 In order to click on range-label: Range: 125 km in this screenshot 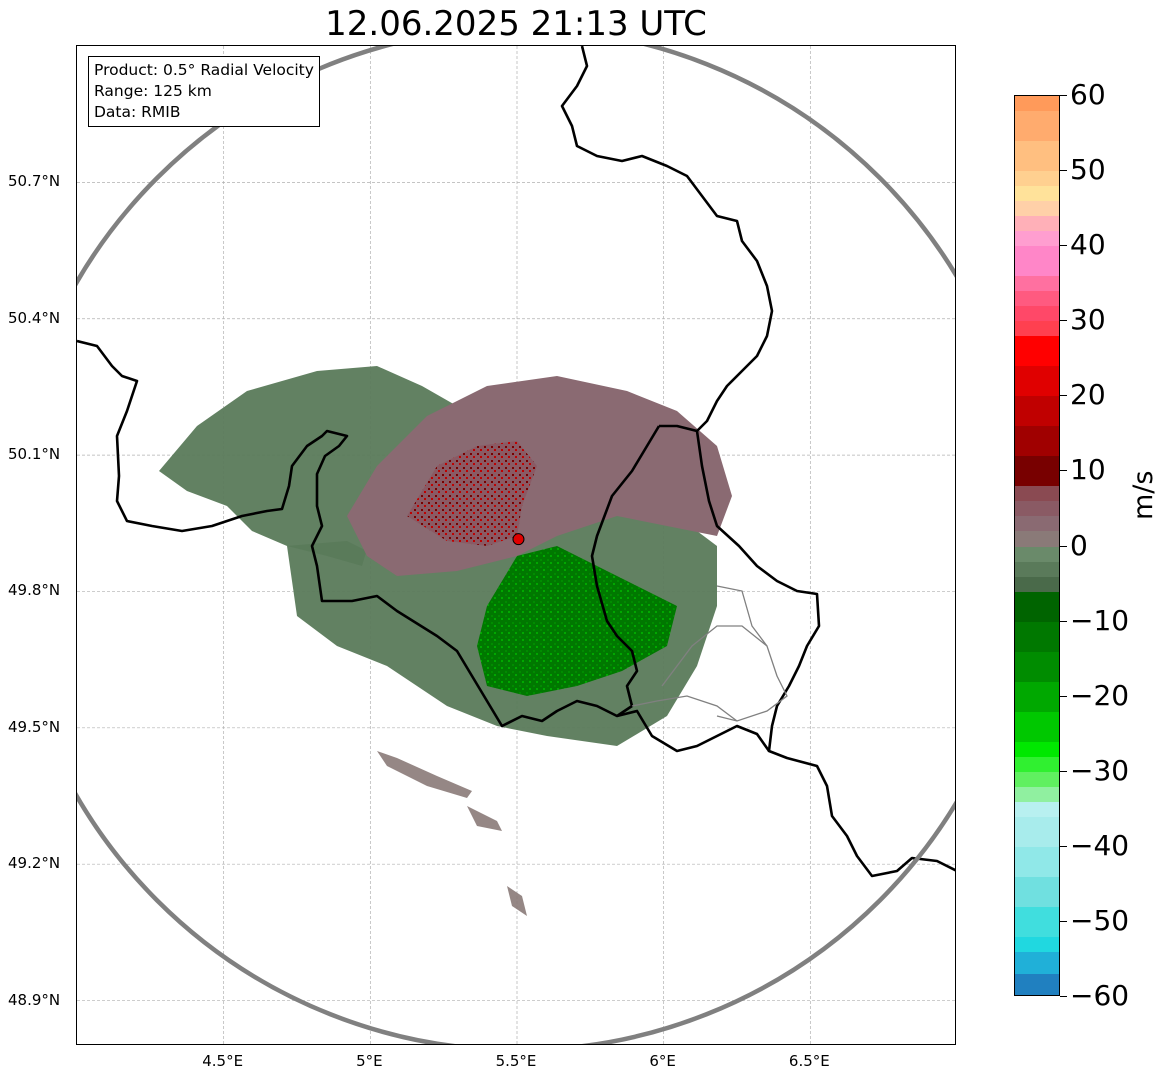, I will do `click(153, 91)`.